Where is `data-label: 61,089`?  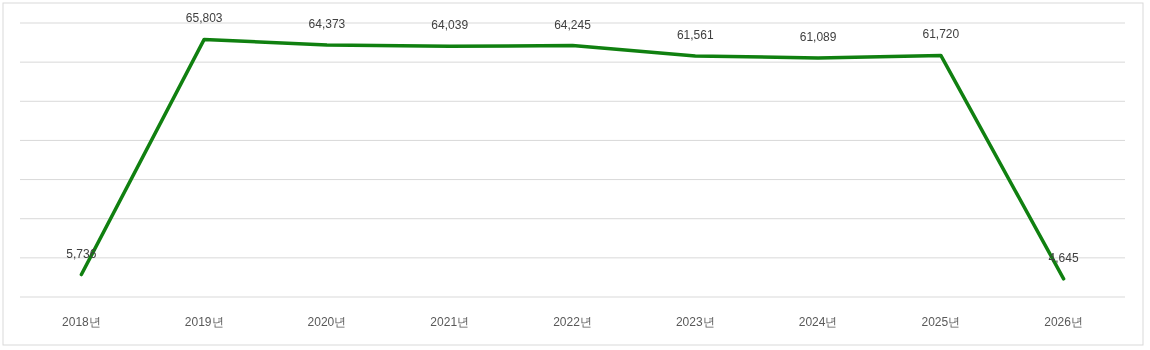
data-label: 61,089 is located at coordinates (818, 36).